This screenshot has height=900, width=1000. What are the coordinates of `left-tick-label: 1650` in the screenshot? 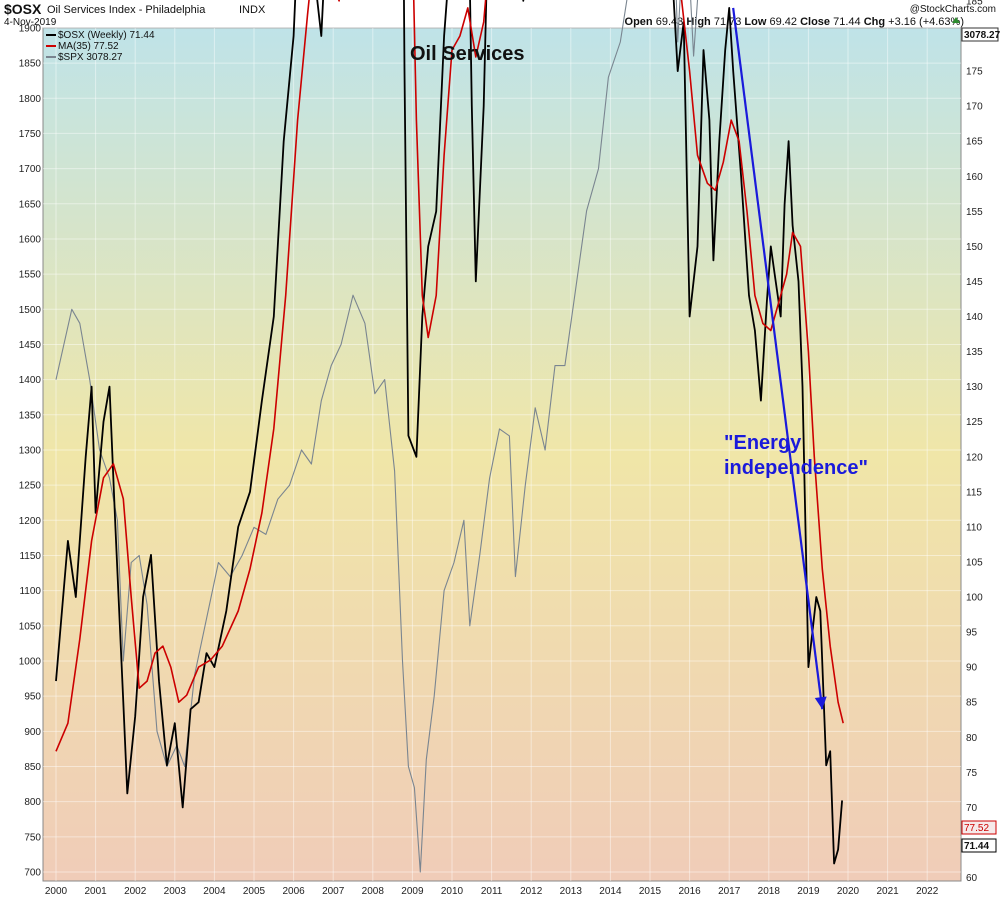 It's located at (30, 204).